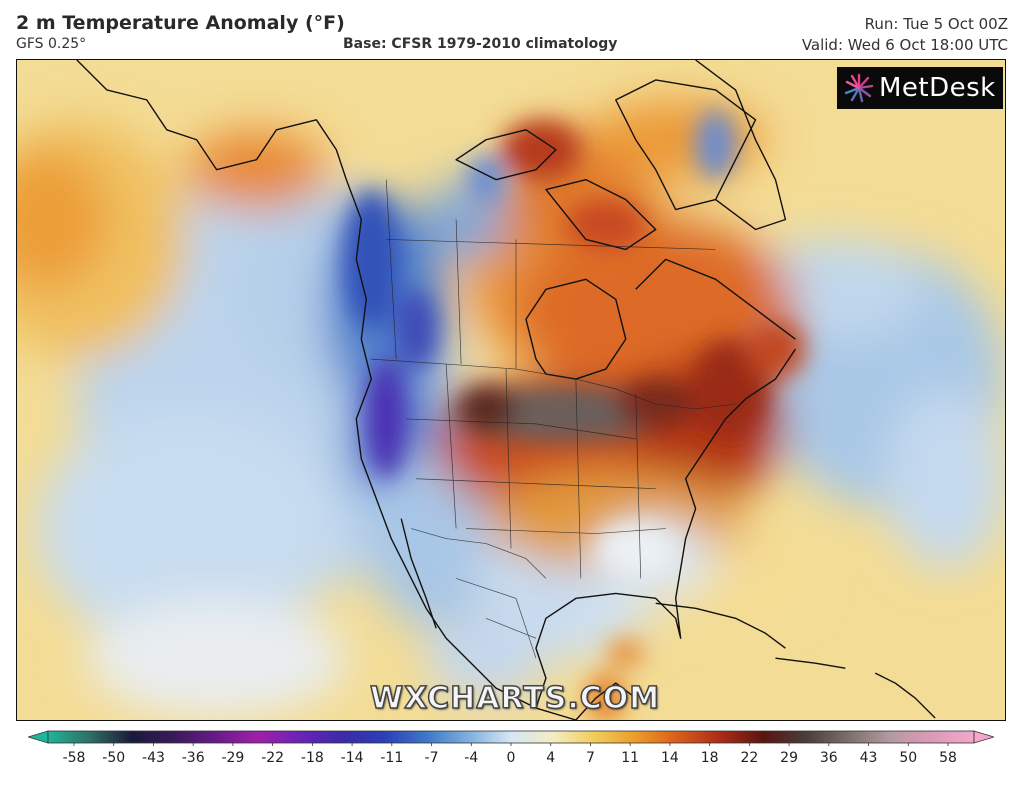  What do you see at coordinates (38, 737) in the screenshot?
I see `color-scale-min-arrow` at bounding box center [38, 737].